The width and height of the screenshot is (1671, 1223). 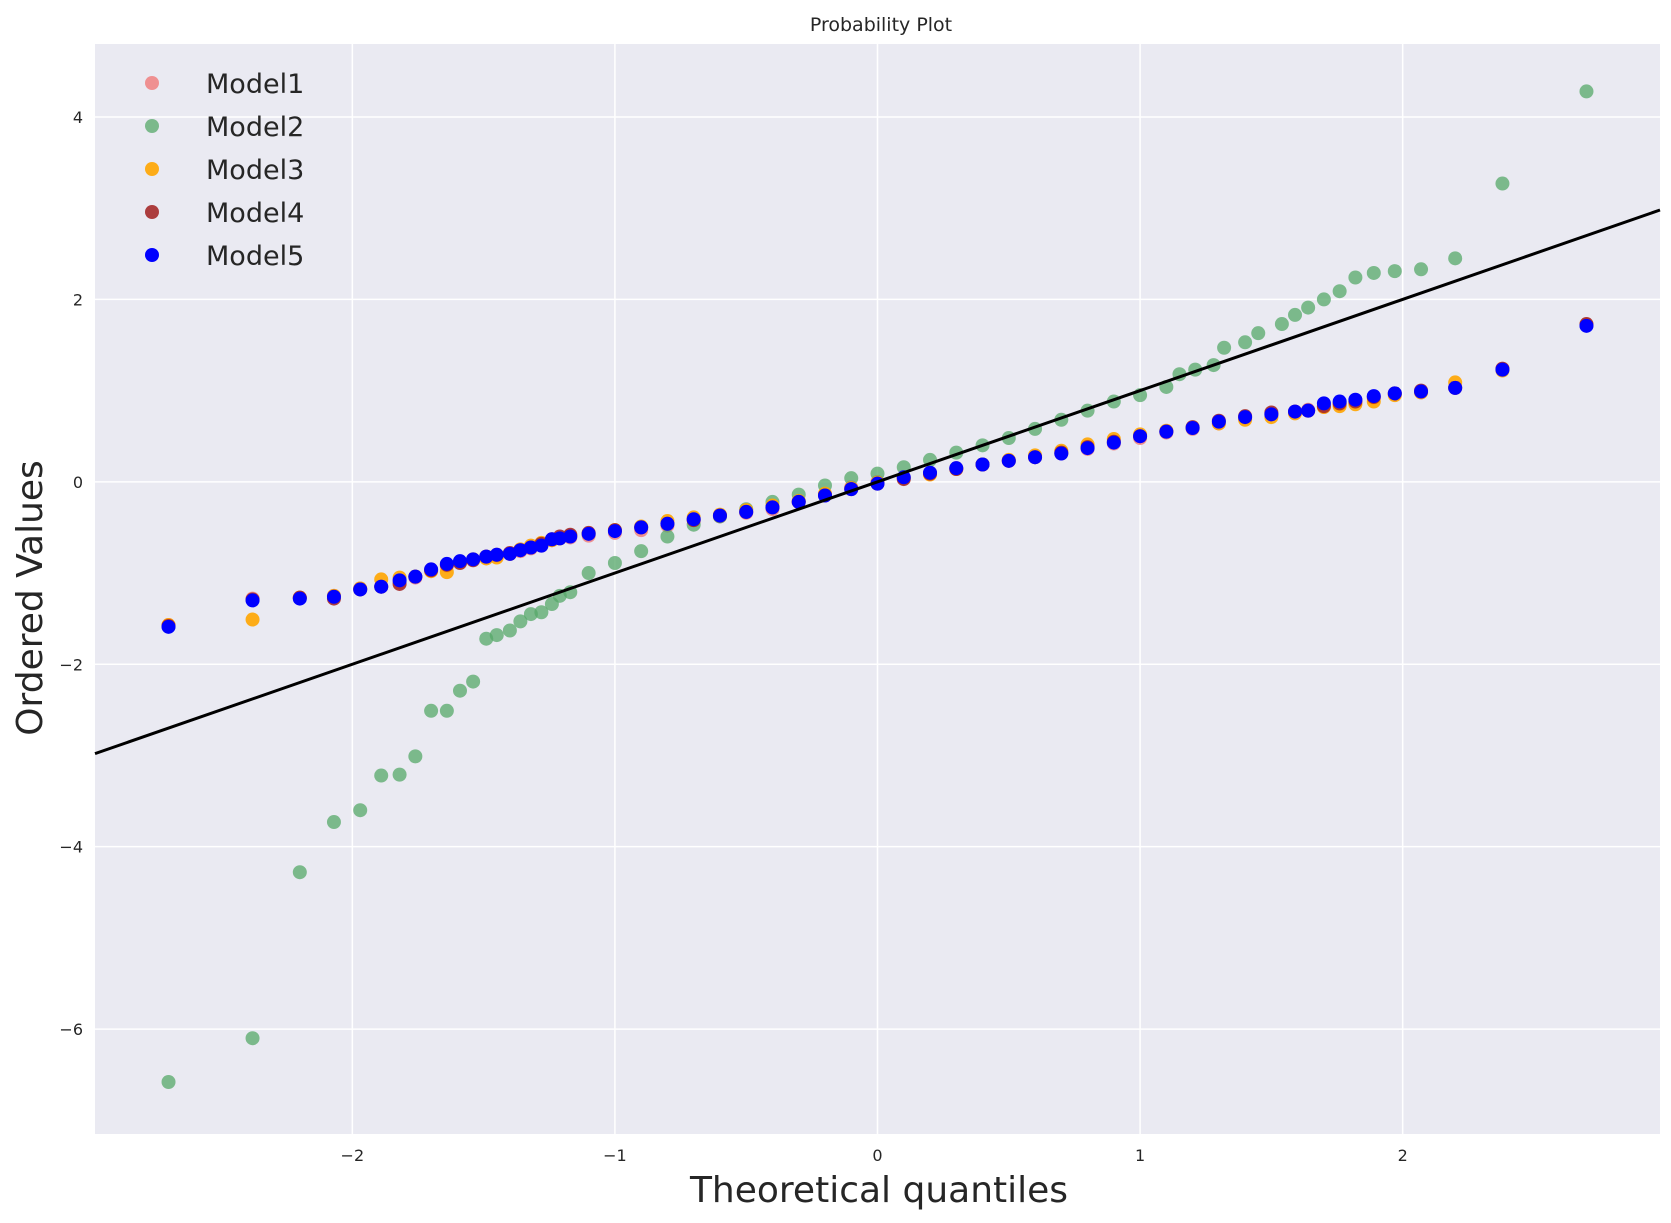 What do you see at coordinates (881, 25) in the screenshot?
I see `chart-title: Probability Plot` at bounding box center [881, 25].